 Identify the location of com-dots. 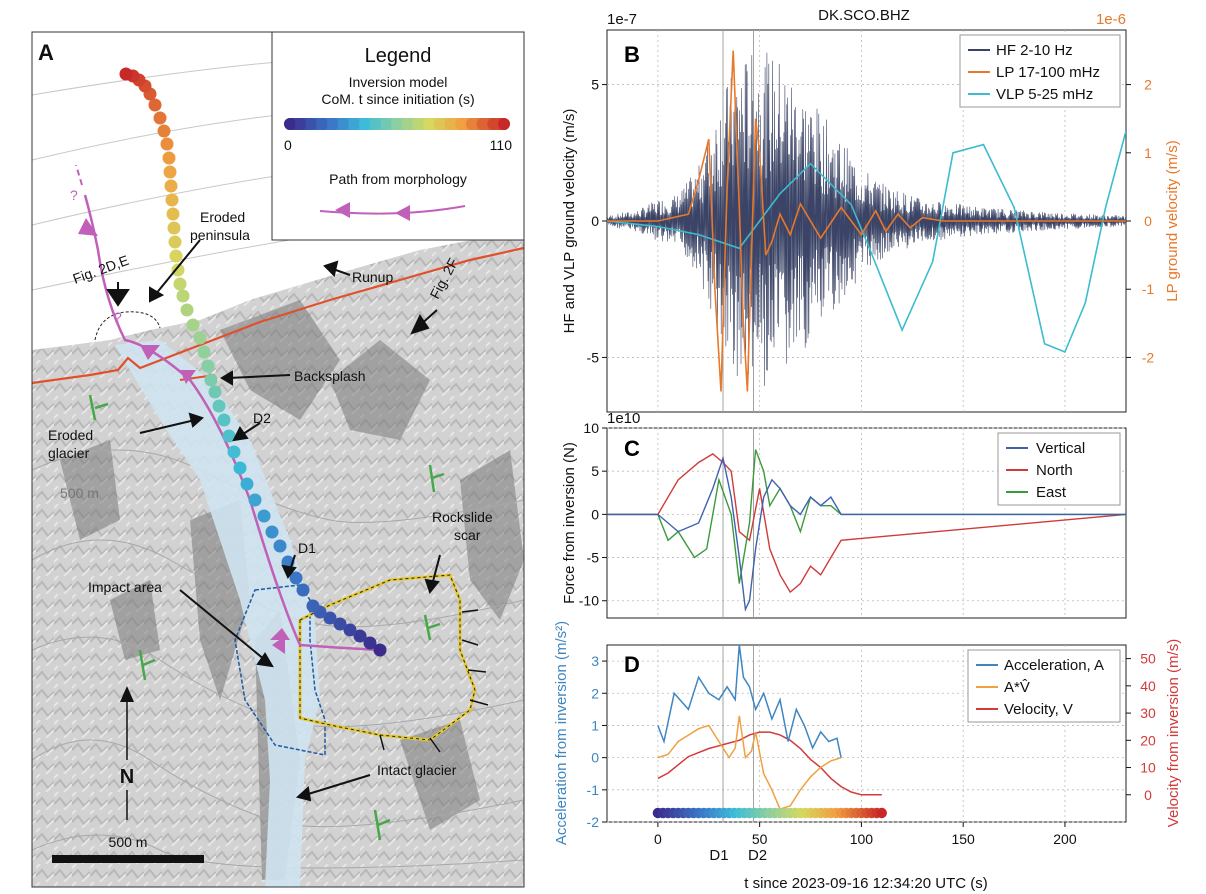
(253, 362).